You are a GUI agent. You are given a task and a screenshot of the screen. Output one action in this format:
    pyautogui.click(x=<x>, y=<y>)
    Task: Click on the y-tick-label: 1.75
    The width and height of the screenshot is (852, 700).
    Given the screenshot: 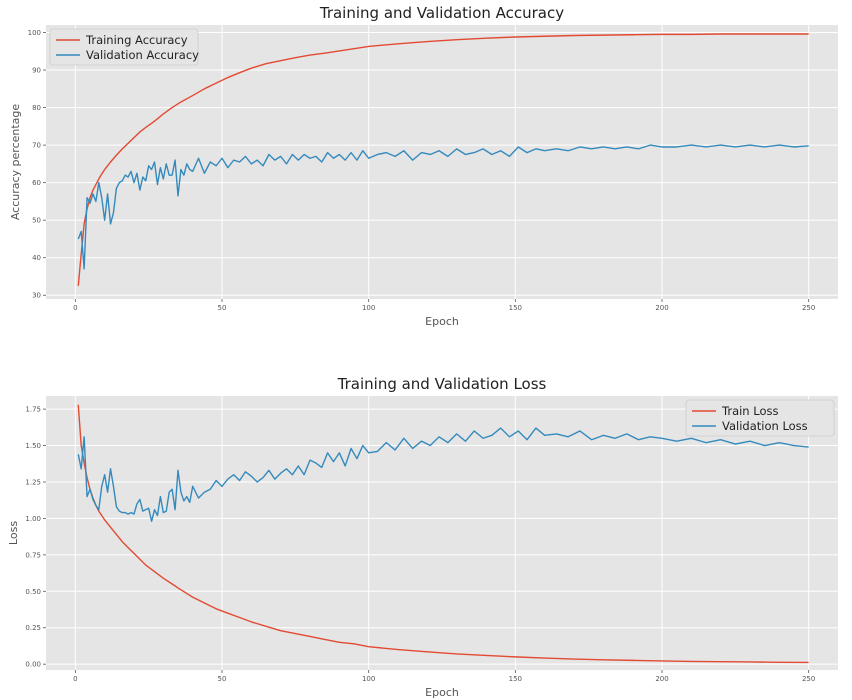 What is the action you would take?
    pyautogui.click(x=33, y=410)
    